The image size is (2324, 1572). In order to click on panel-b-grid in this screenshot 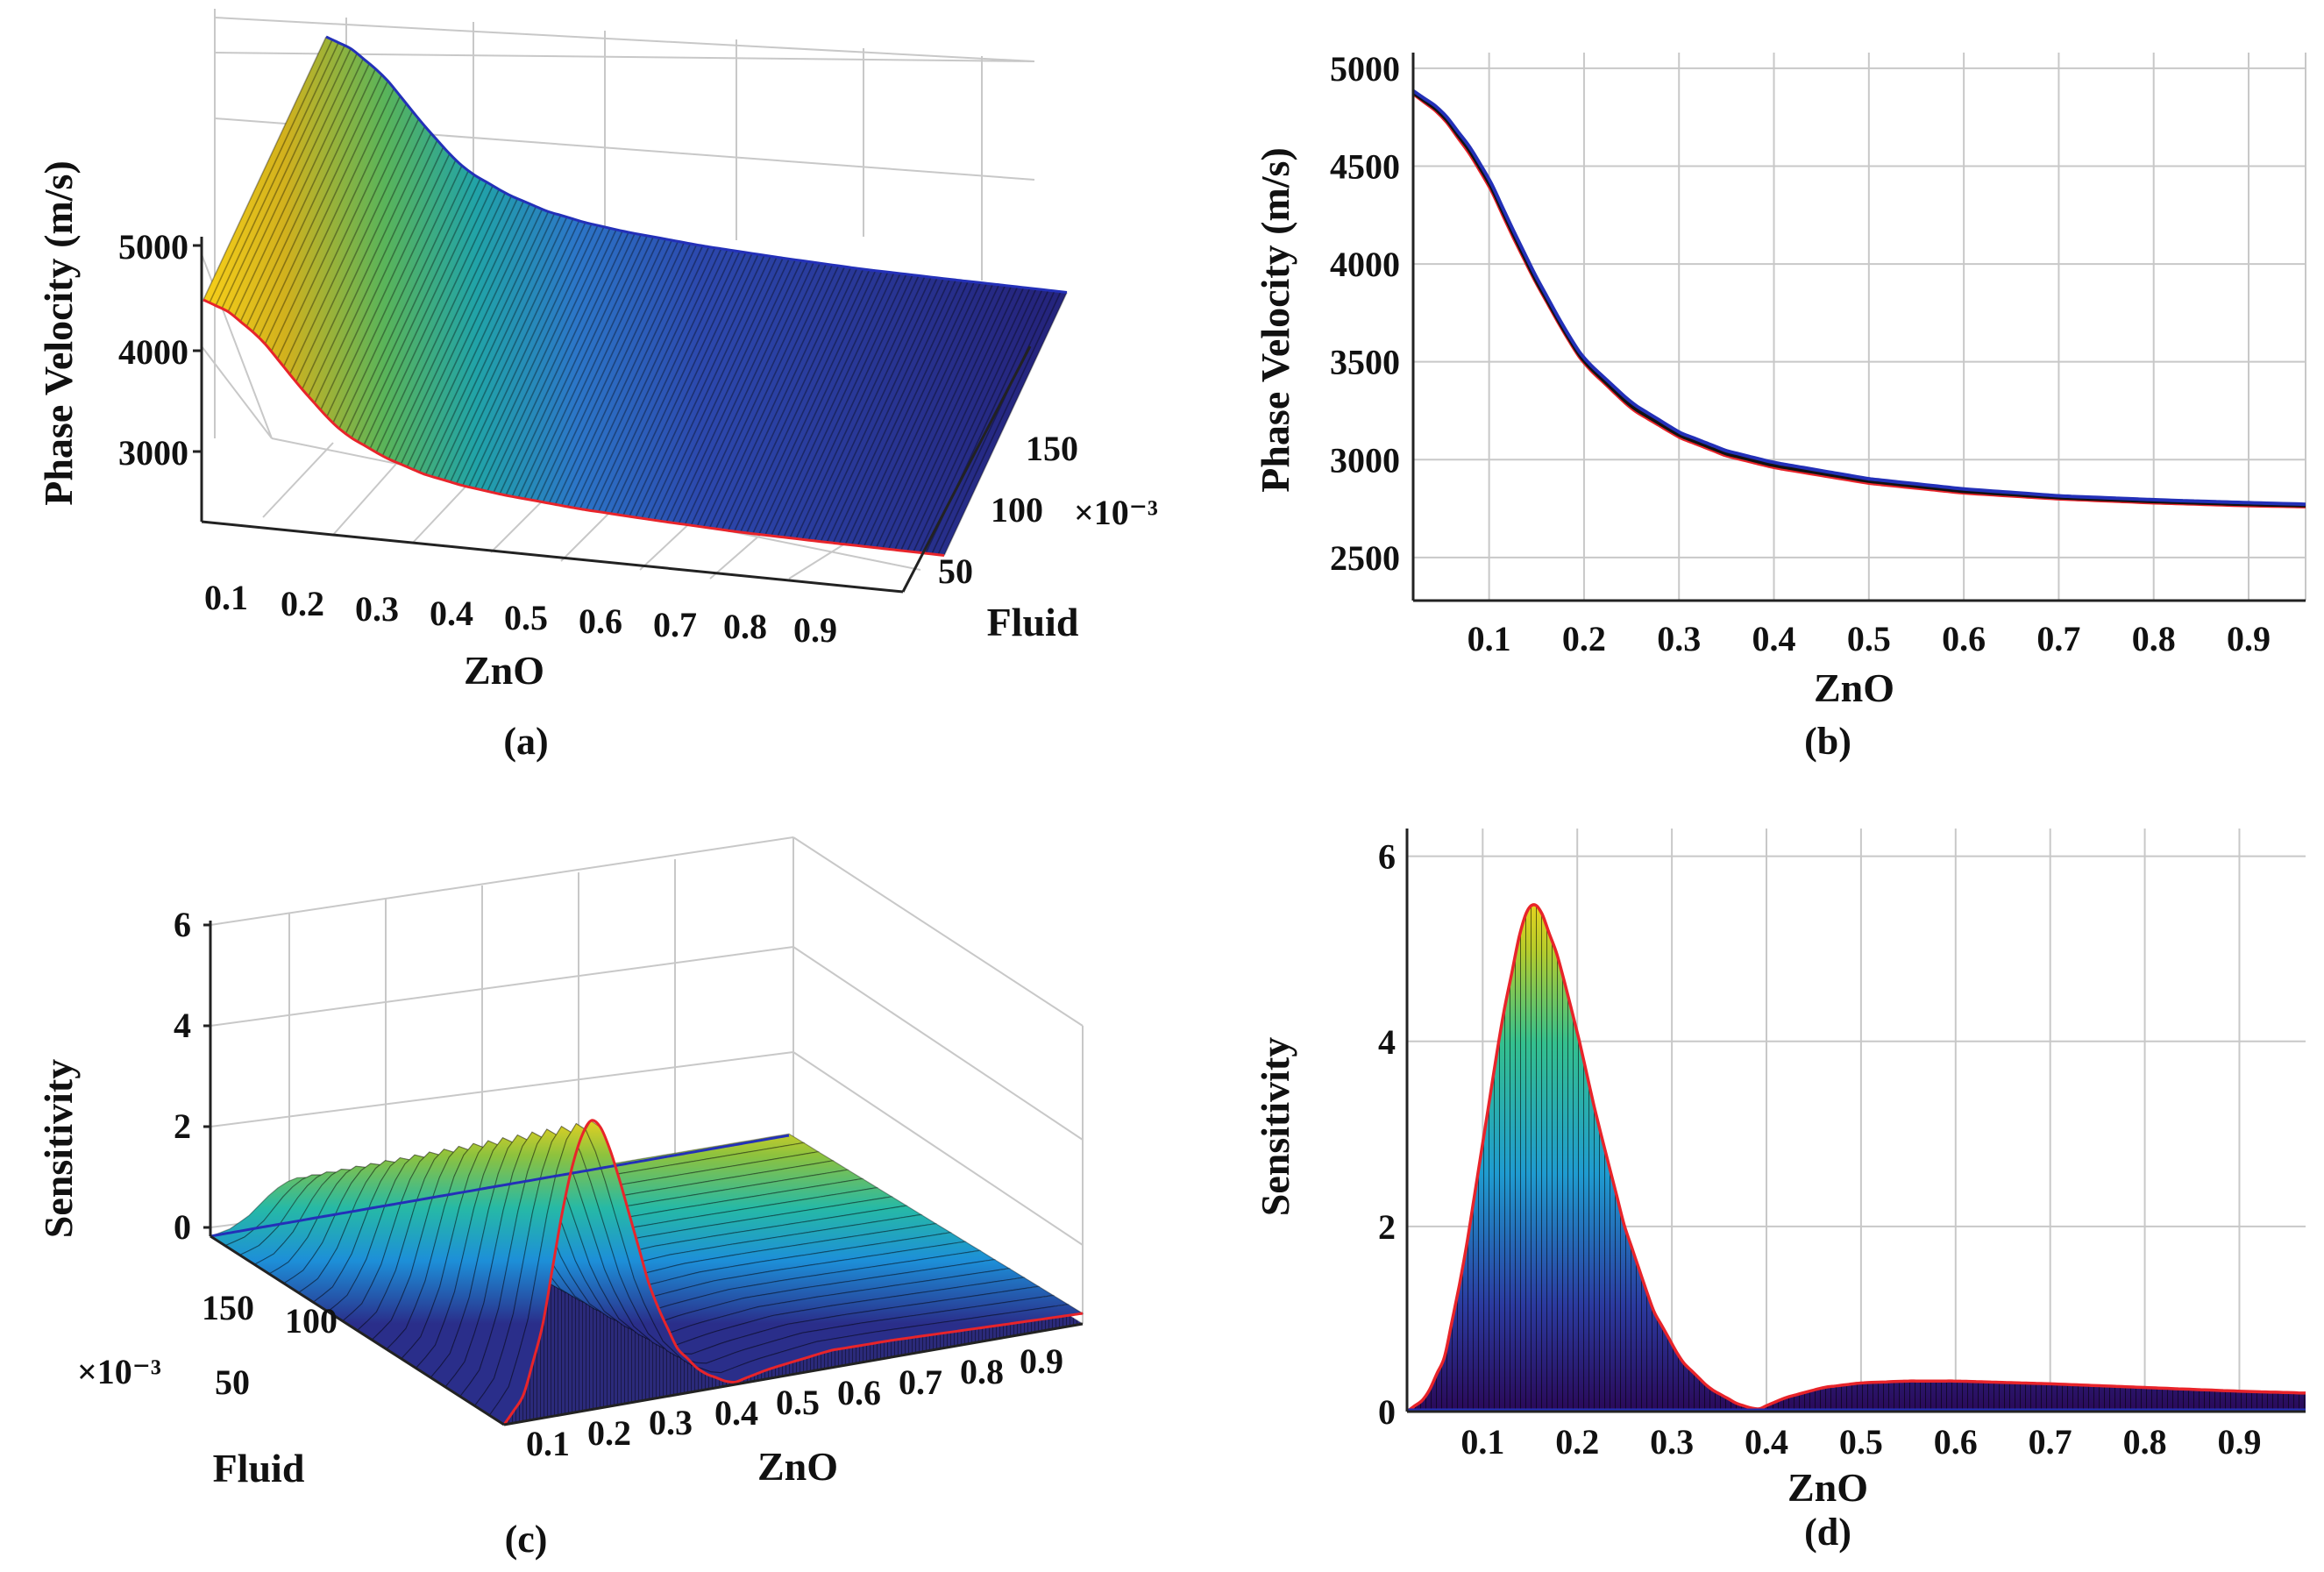, I will do `click(1860, 327)`.